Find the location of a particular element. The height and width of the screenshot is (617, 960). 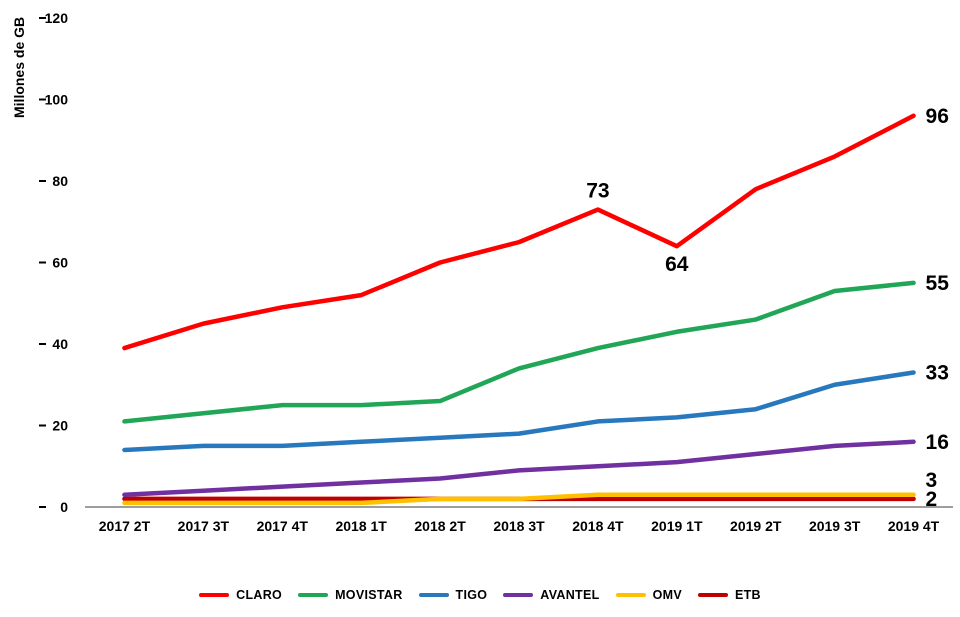

y-tick-label: 20 is located at coordinates (60, 426).